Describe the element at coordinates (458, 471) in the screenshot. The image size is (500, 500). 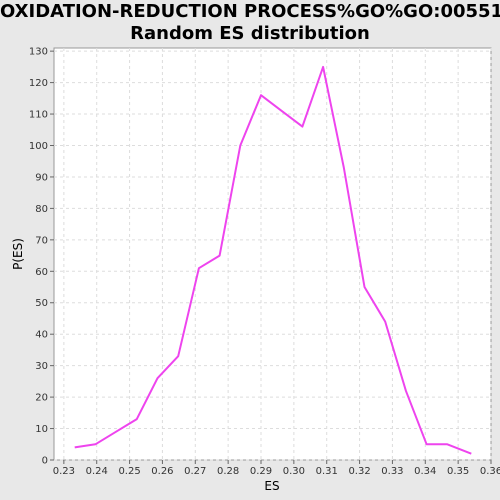
I see `x-tick-label: 0.35` at that location.